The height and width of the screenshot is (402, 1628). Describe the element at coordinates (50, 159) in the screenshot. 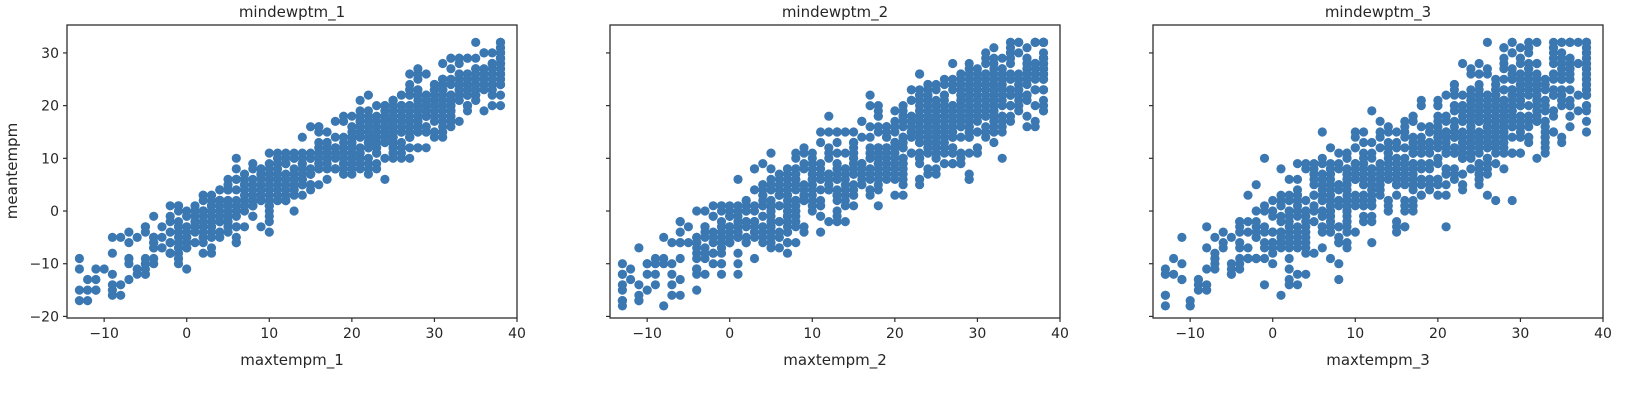

I see `y-tick-label: 10` at that location.